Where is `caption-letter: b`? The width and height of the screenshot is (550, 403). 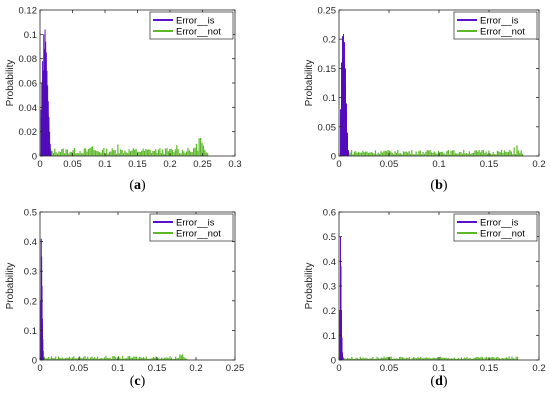 caption-letter: b is located at coordinates (439, 185).